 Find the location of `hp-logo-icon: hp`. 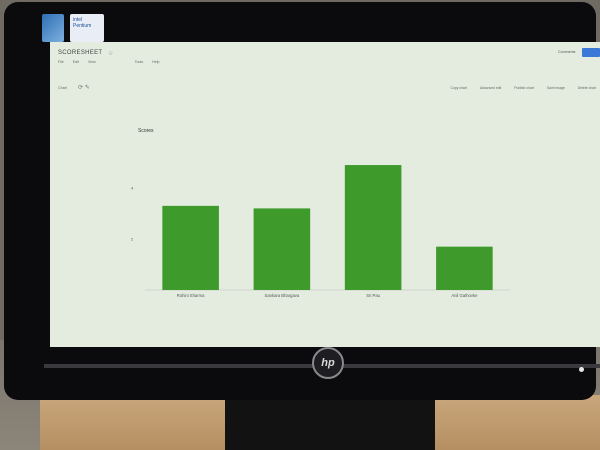

hp-logo-icon: hp is located at coordinates (328, 363).